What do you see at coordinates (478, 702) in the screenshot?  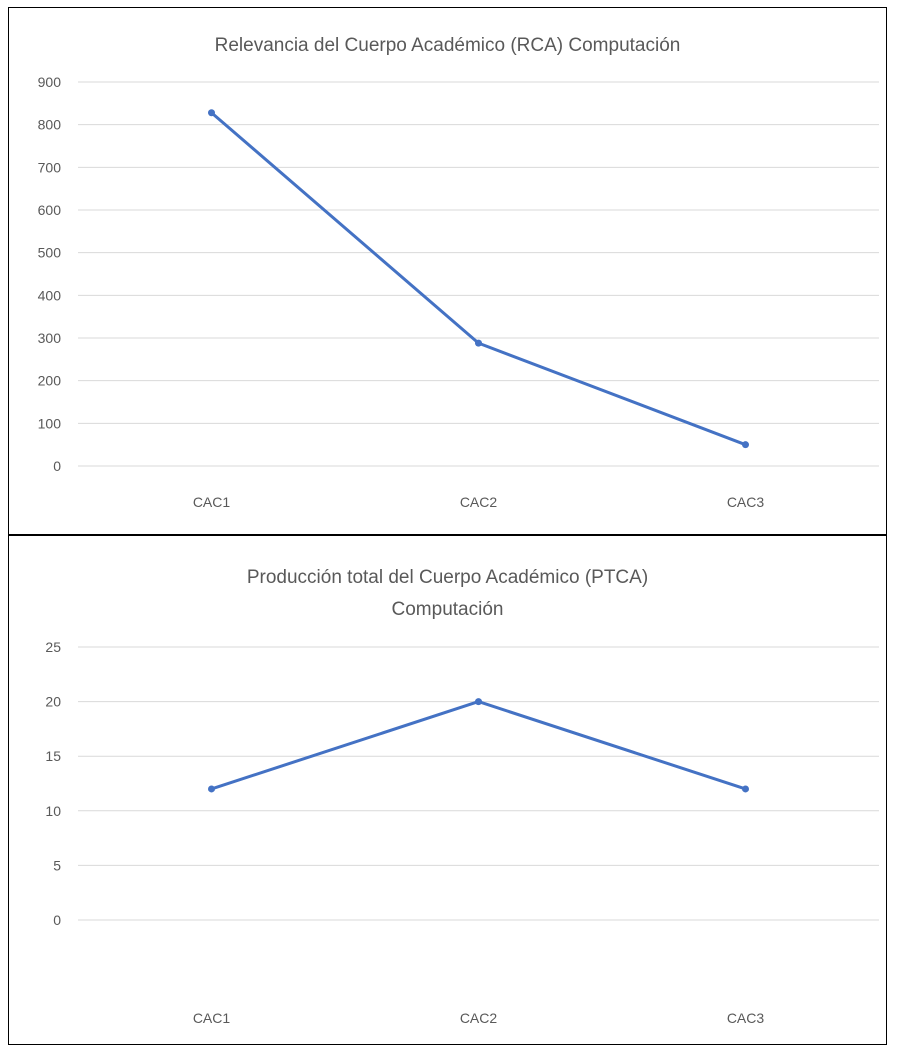 I see `ptca-data-point-cac2` at bounding box center [478, 702].